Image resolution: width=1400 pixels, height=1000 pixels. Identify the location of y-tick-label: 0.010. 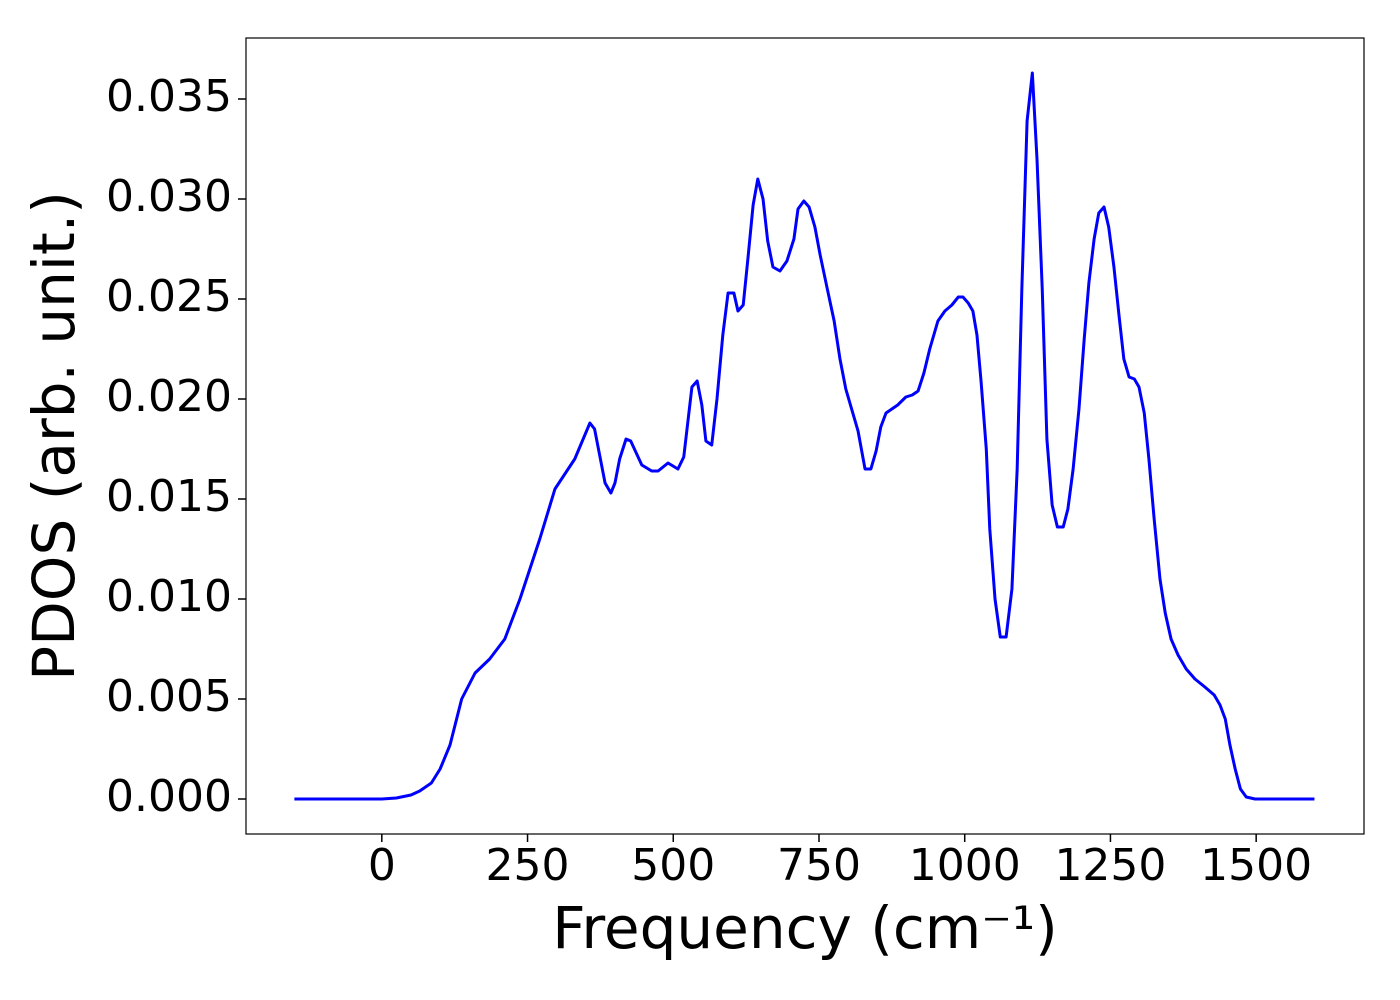
(169, 596).